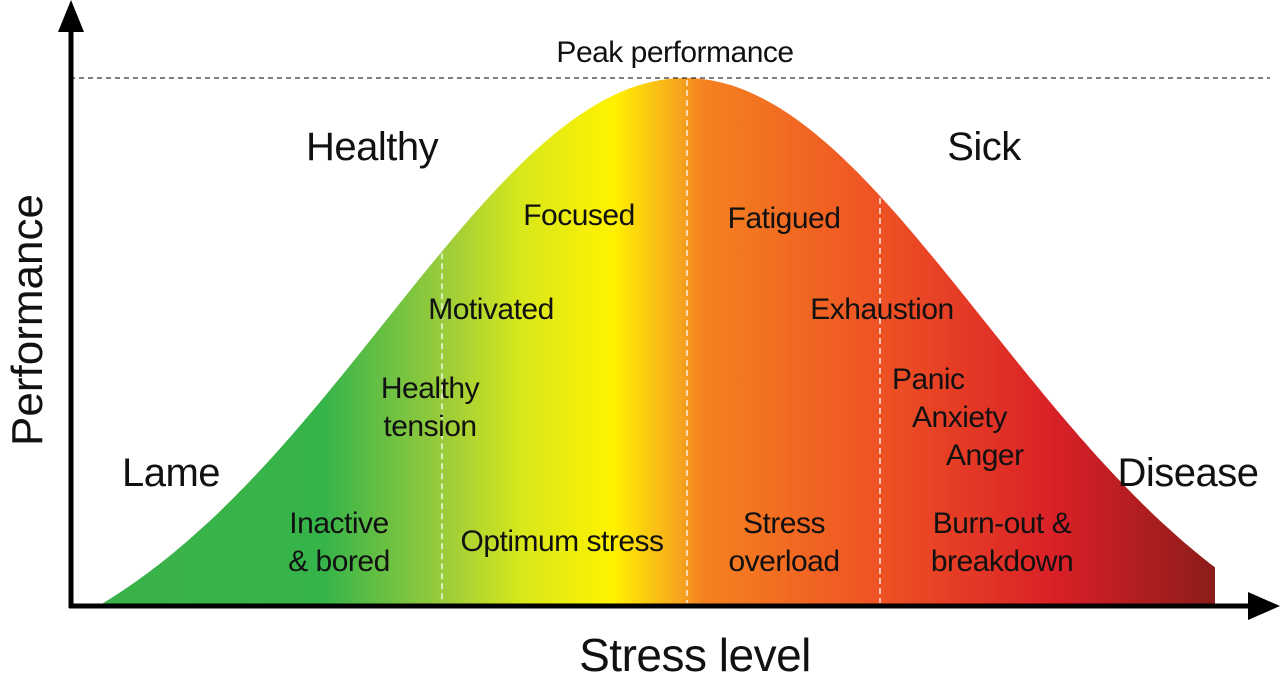  I want to click on line: Healthy, so click(430, 388).